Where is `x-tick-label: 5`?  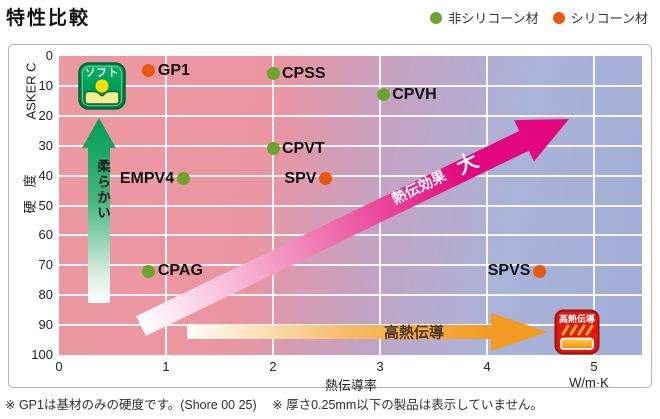 x-tick-label: 5 is located at coordinates (594, 366).